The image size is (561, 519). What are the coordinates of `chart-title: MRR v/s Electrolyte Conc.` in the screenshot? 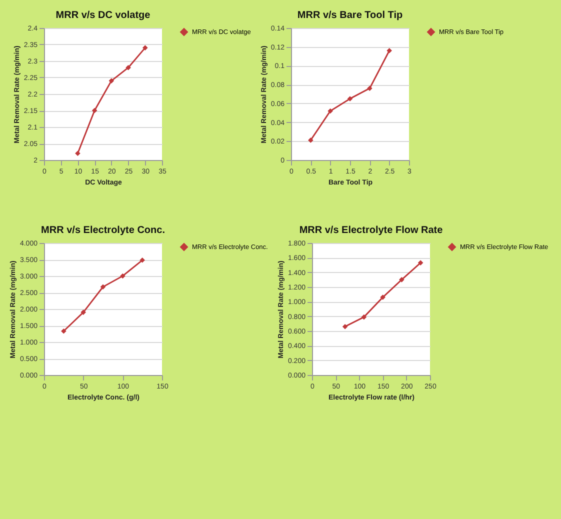 It's located at (103, 230).